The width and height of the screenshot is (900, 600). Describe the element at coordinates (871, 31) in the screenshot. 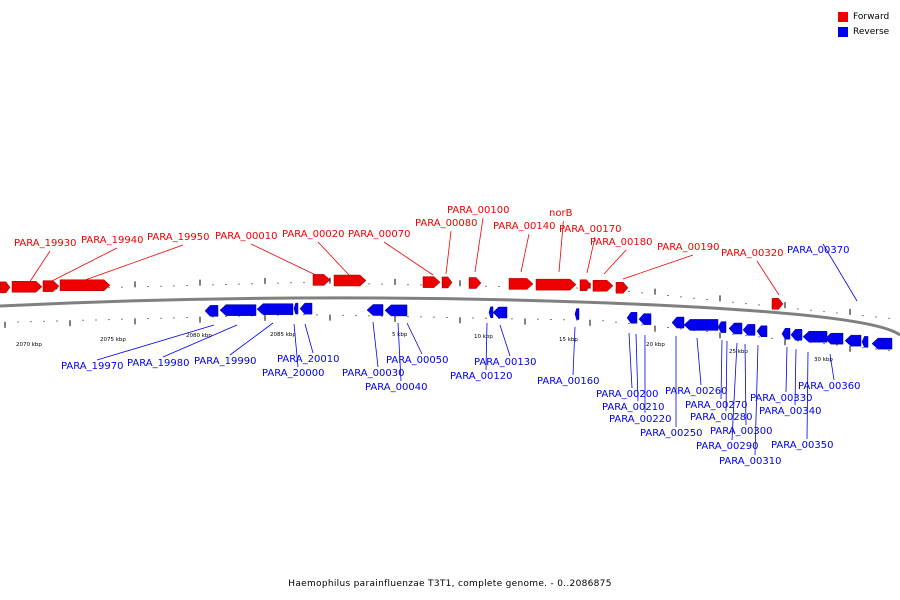

I see `legend-reverse-label: Reverse` at that location.